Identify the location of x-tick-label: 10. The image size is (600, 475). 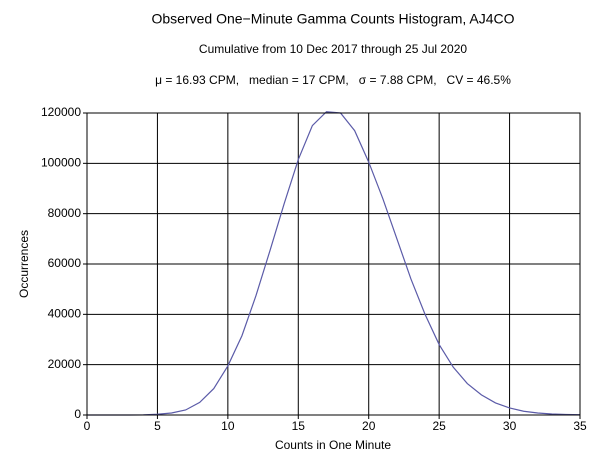
(228, 426).